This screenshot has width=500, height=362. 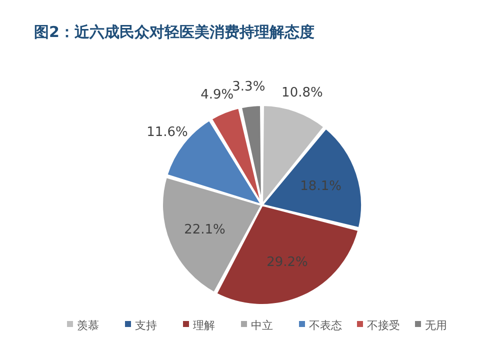 I want to click on data-label: 22.1%, so click(x=205, y=230).